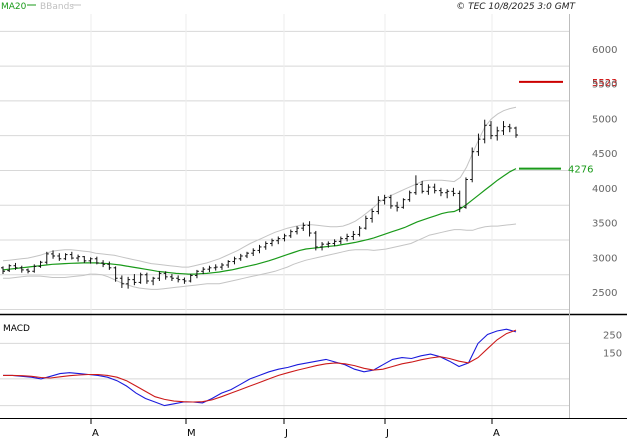 Image resolution: width=627 pixels, height=444 pixels. I want to click on macd-tick-label: 150, so click(612, 353).